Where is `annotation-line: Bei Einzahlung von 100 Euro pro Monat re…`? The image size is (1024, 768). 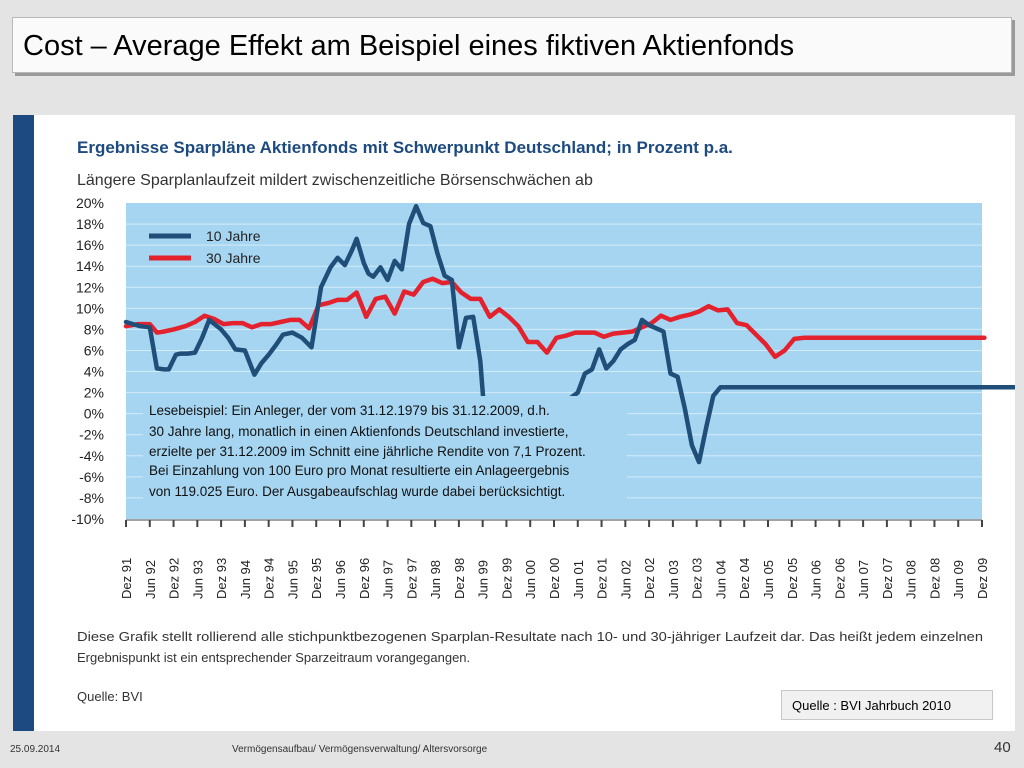 annotation-line: Bei Einzahlung von 100 Euro pro Monat re… is located at coordinates (359, 470).